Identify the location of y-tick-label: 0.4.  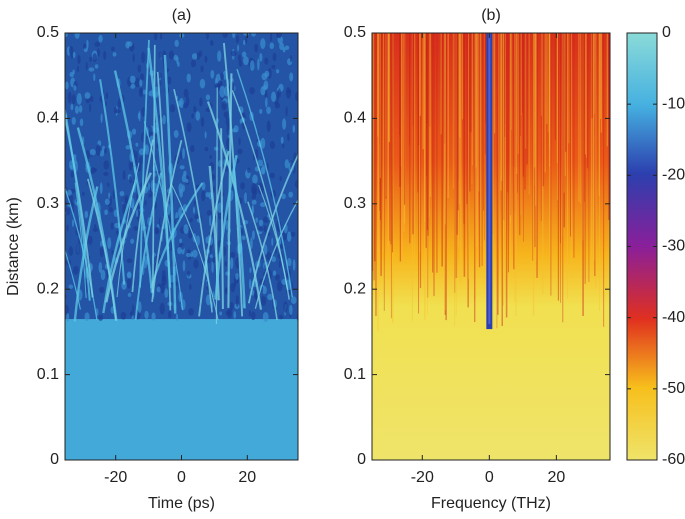
(48, 118).